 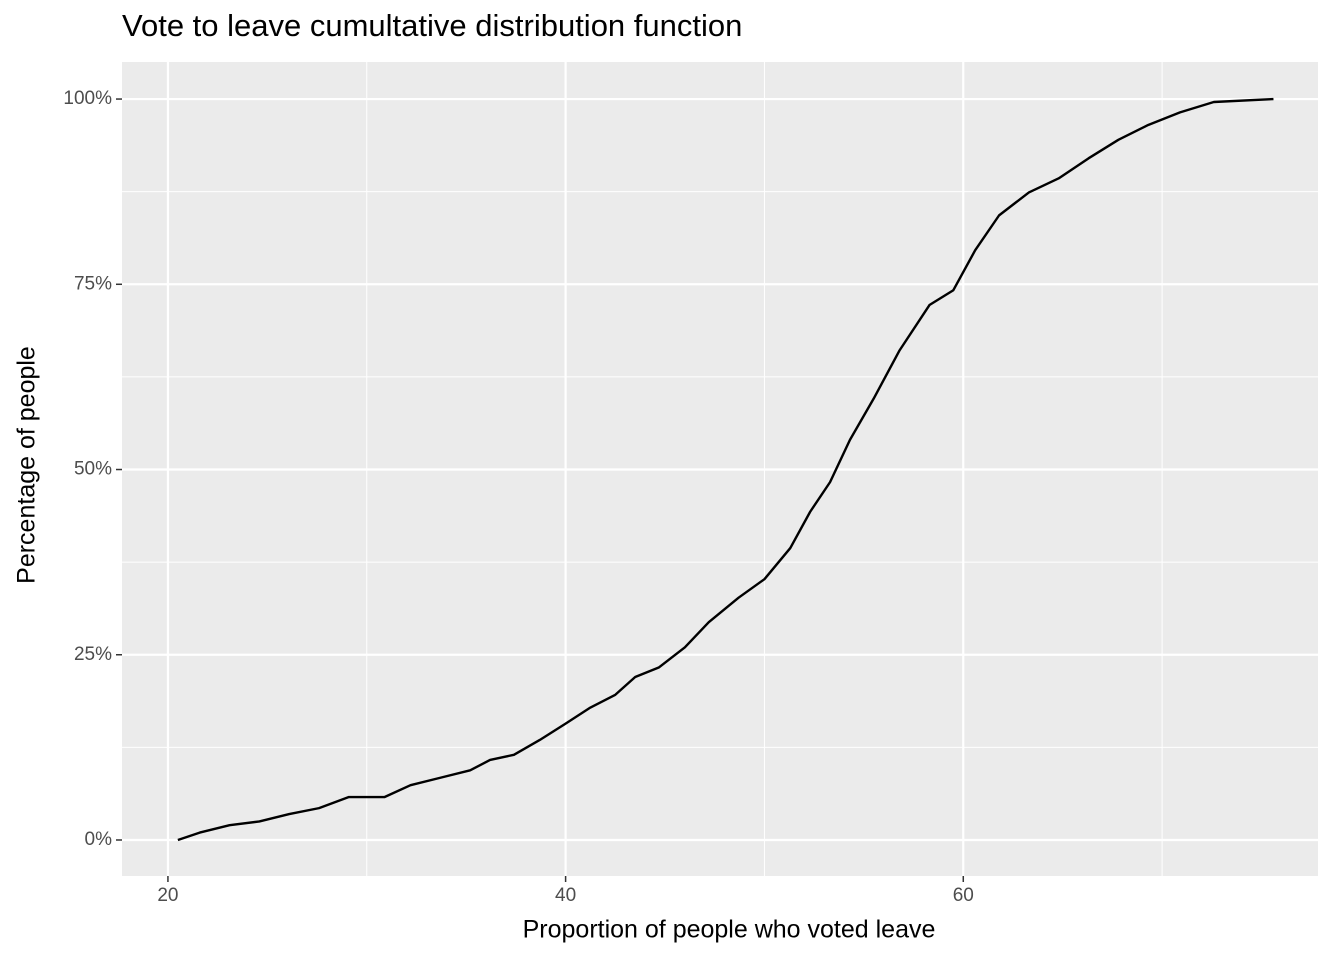 I want to click on x-axis-title: Proportion of people who voted leave, so click(x=729, y=930).